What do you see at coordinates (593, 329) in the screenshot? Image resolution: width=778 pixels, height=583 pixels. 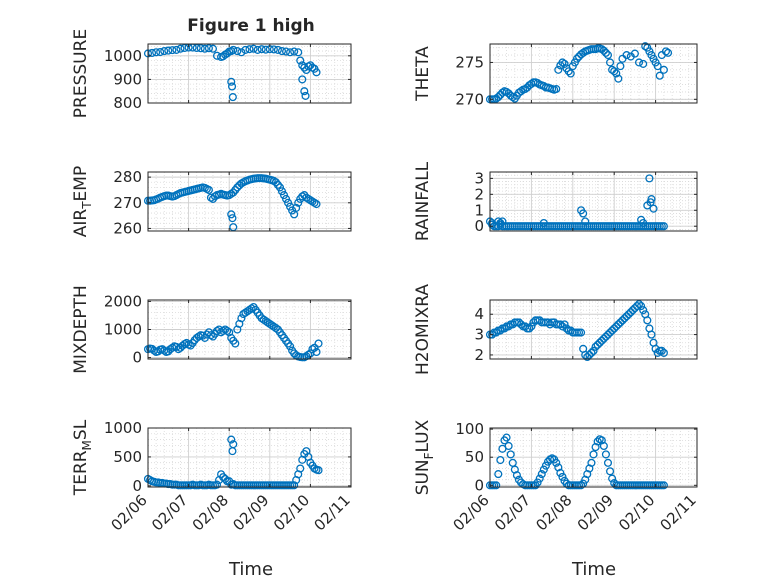 I see `grid` at bounding box center [593, 329].